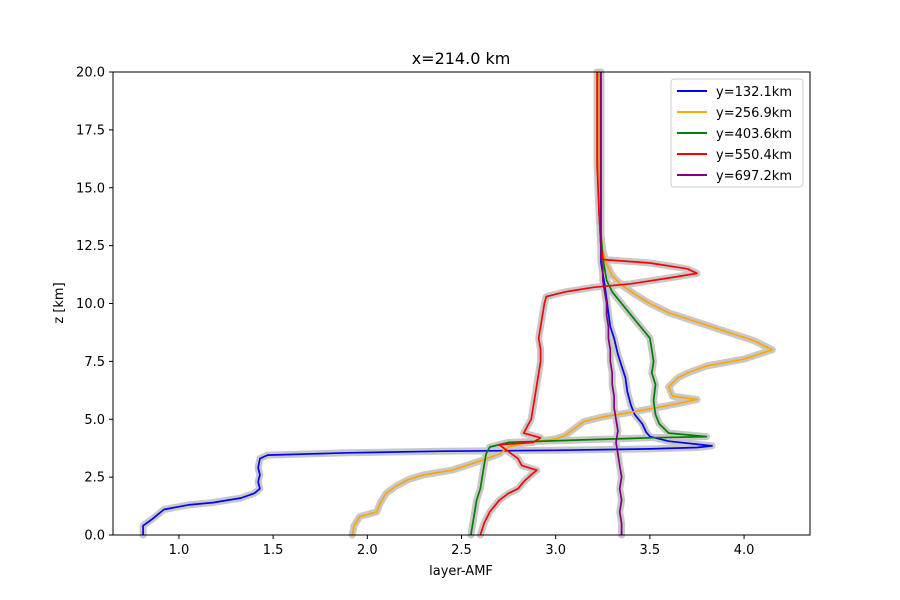 This screenshot has height=600, width=900. What do you see at coordinates (94, 362) in the screenshot?
I see `y-tick-label: 7.5` at bounding box center [94, 362].